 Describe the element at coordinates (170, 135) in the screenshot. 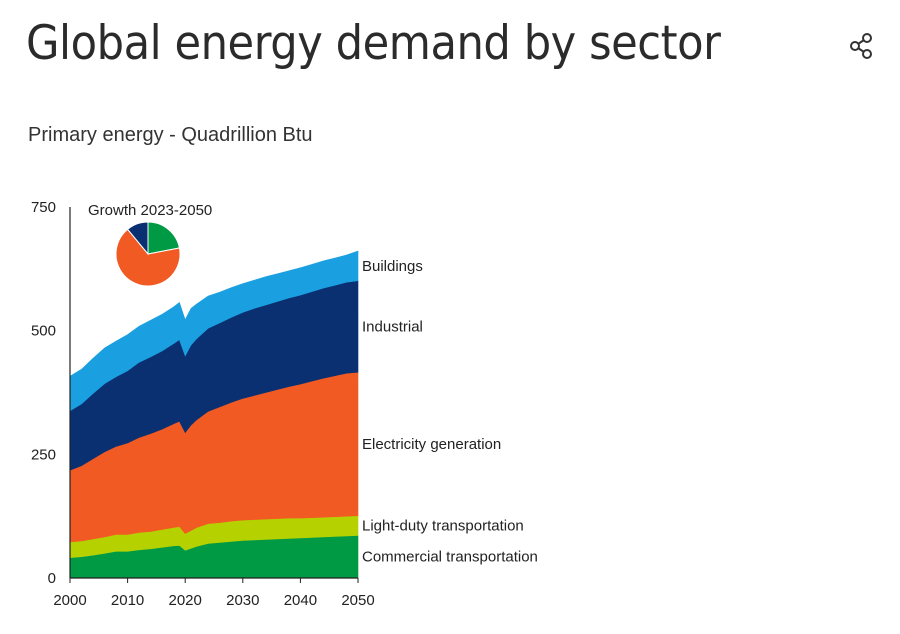

I see `chart-subtitle: Primary energy - Quadrillion Btu` at that location.